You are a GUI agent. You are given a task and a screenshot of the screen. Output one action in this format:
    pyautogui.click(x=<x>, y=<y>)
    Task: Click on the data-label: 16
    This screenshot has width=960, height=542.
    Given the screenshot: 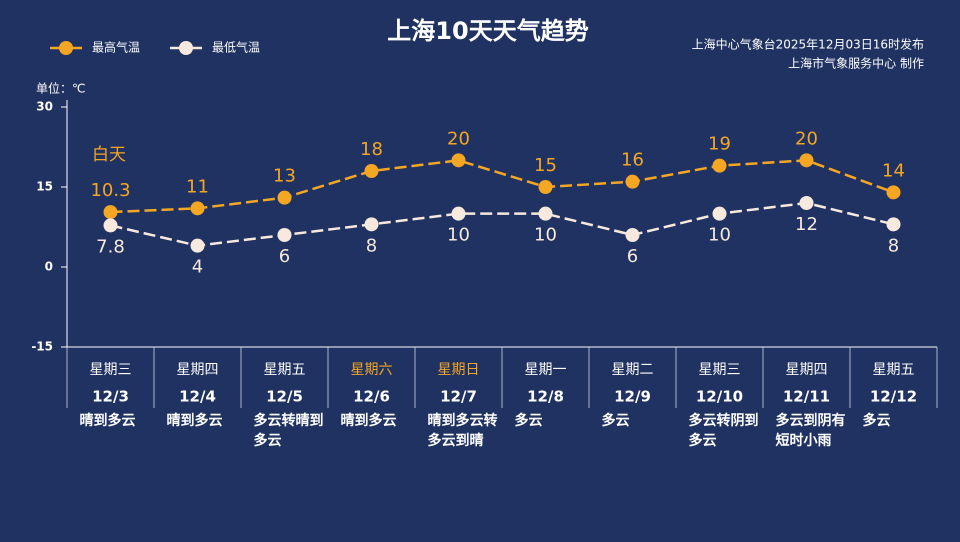 What is the action you would take?
    pyautogui.click(x=632, y=160)
    